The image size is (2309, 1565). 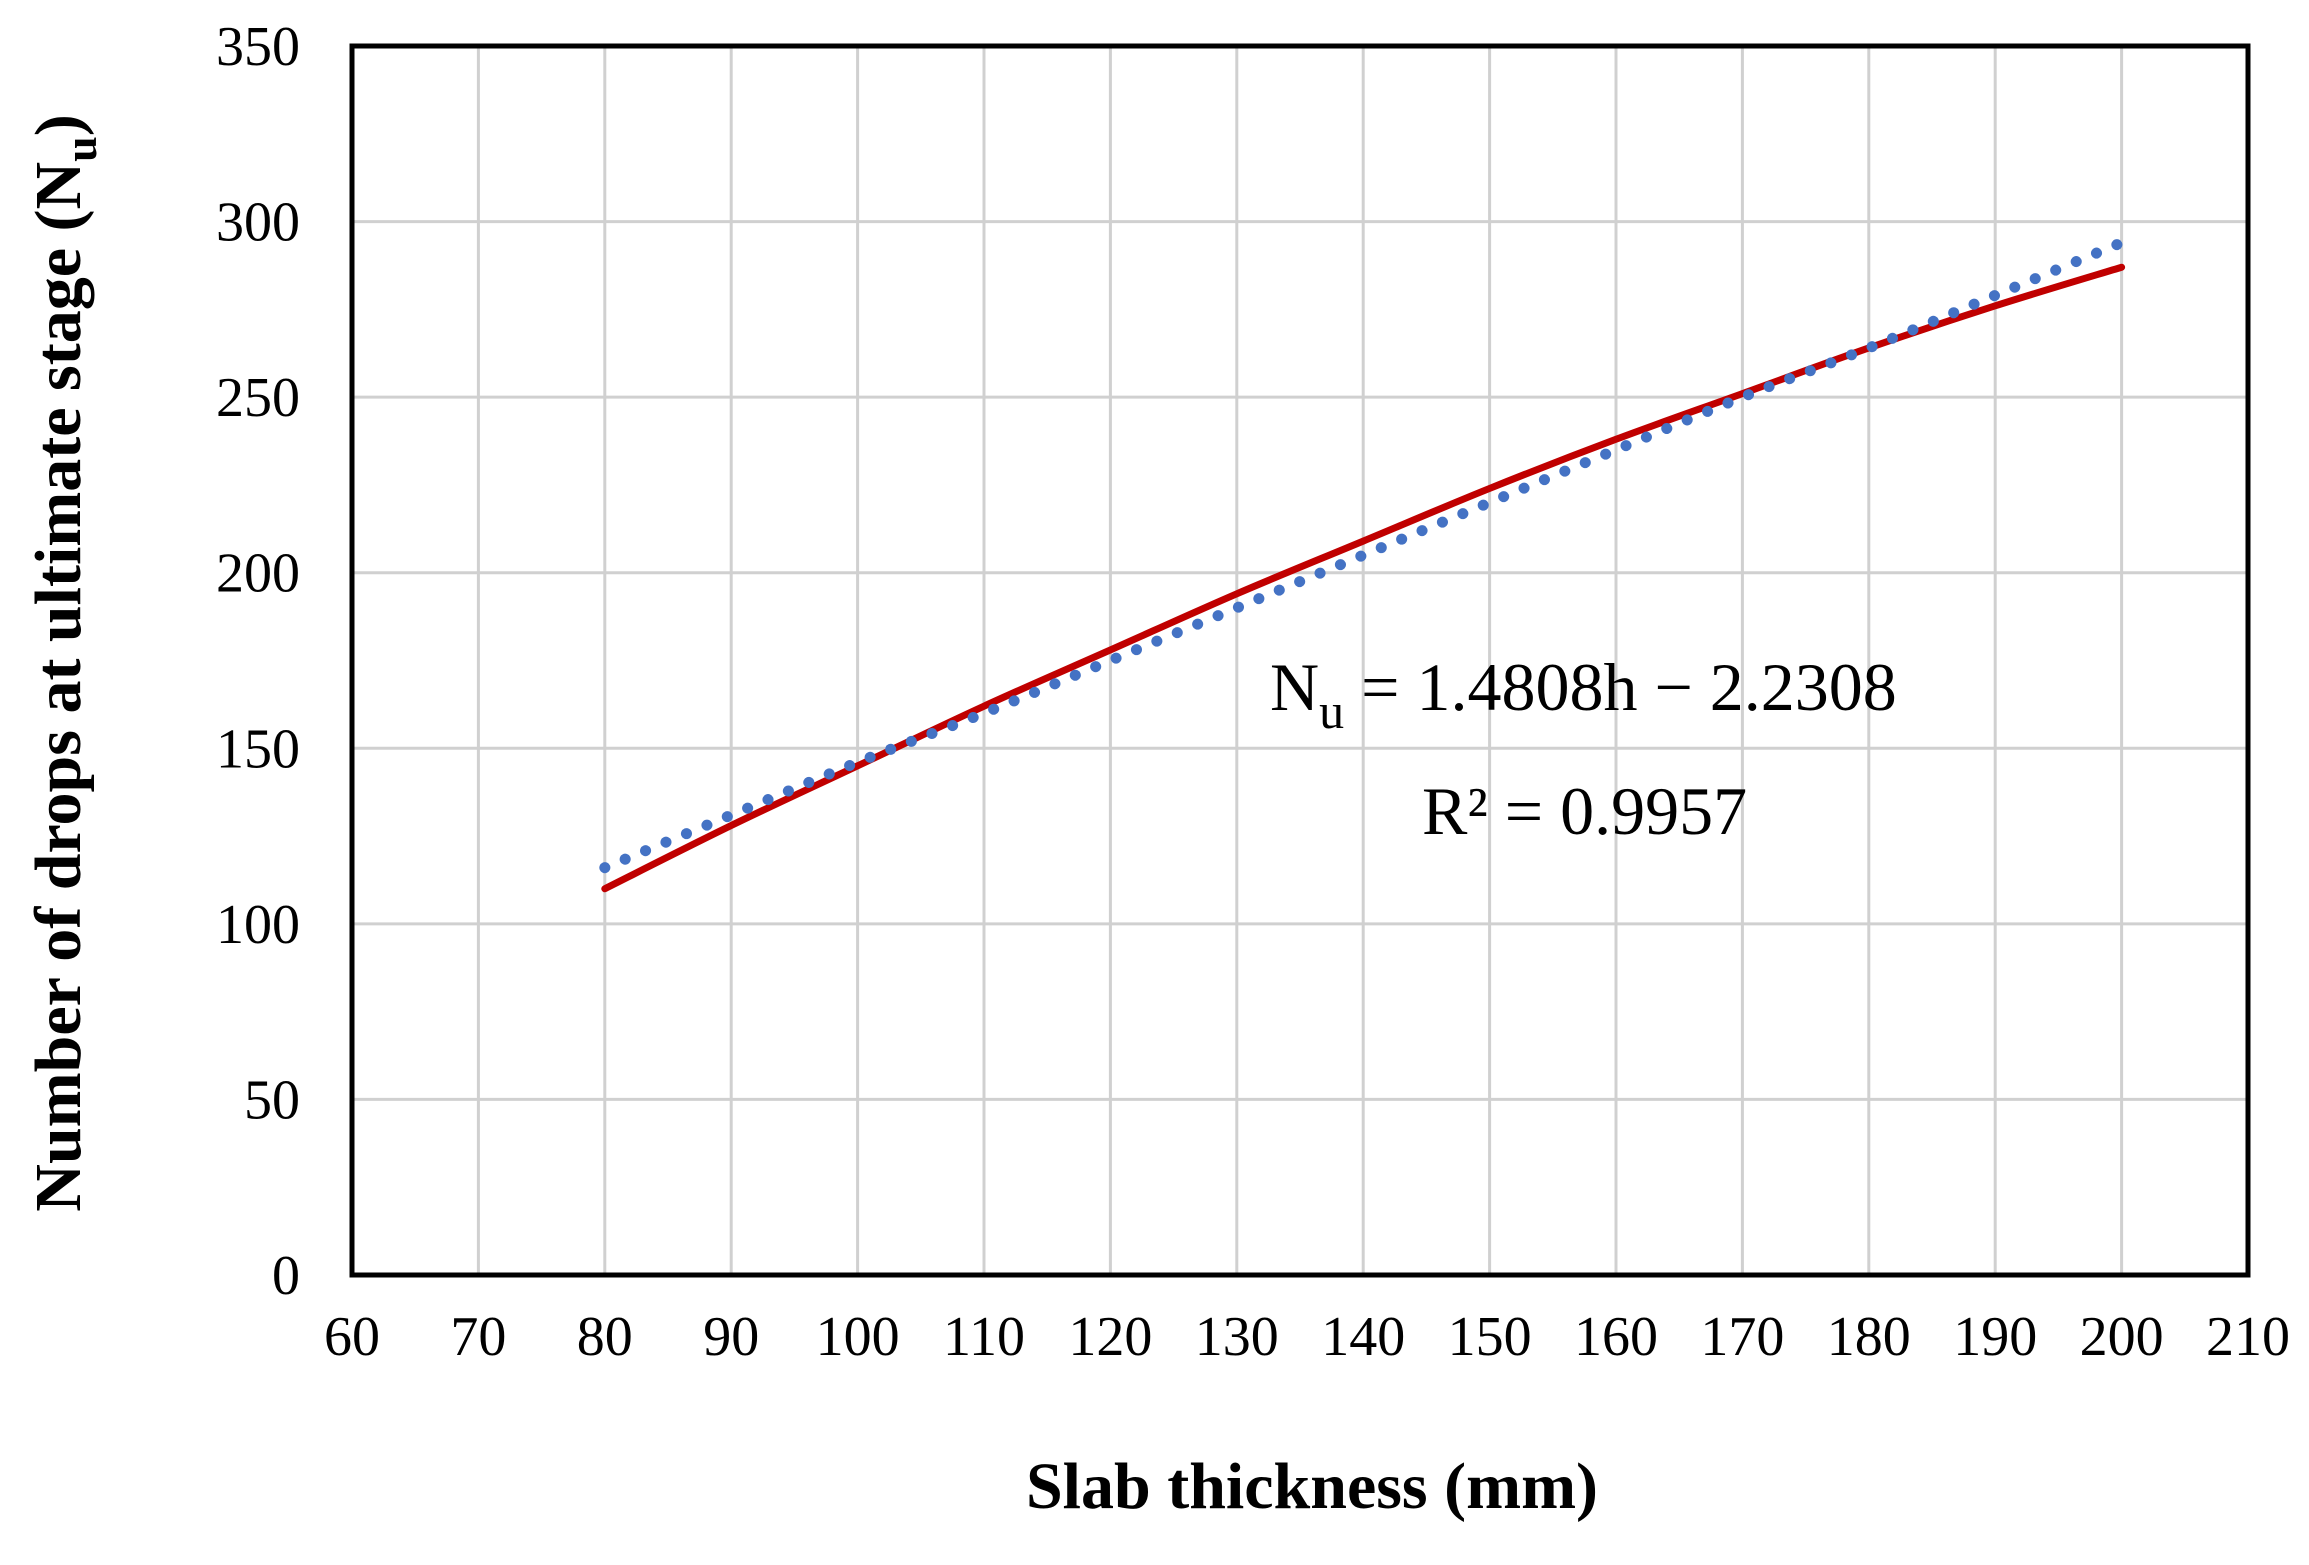 What do you see at coordinates (1490, 1337) in the screenshot?
I see `x-tick-label: 150` at bounding box center [1490, 1337].